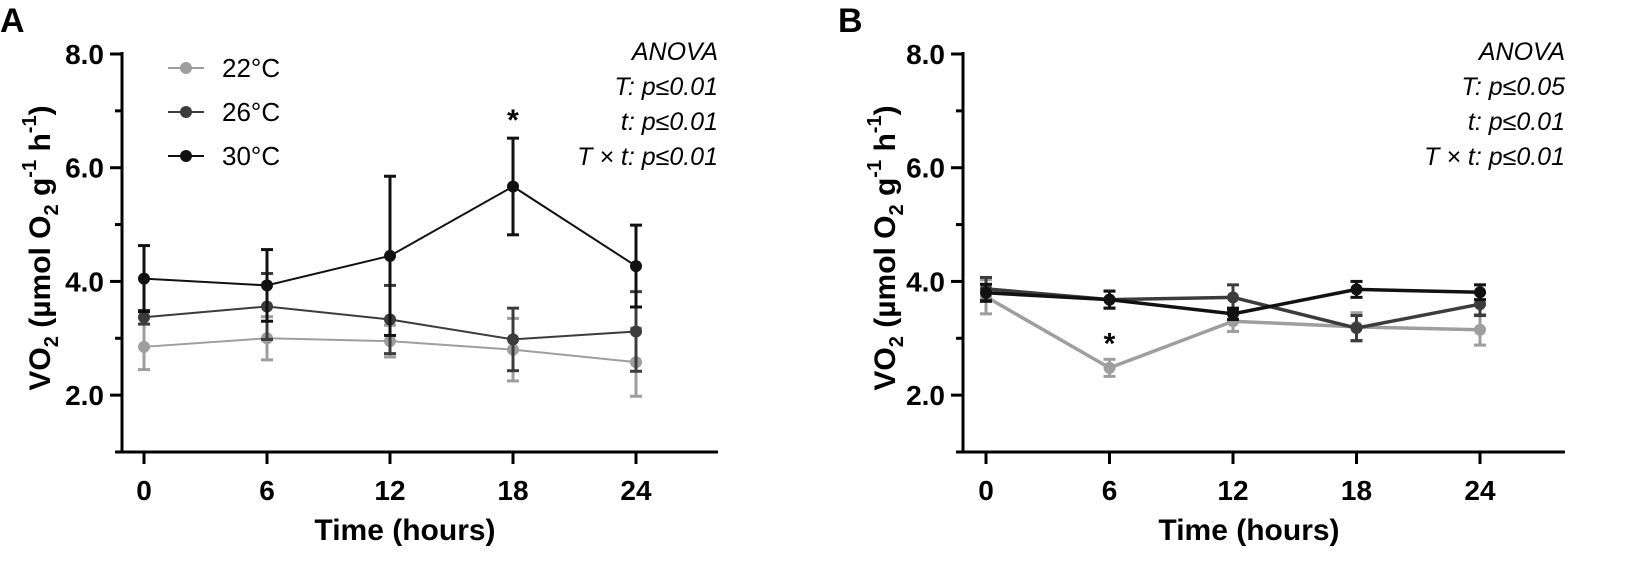 This screenshot has width=1647, height=582. What do you see at coordinates (12, 21) in the screenshot?
I see `panel-label: A` at bounding box center [12, 21].